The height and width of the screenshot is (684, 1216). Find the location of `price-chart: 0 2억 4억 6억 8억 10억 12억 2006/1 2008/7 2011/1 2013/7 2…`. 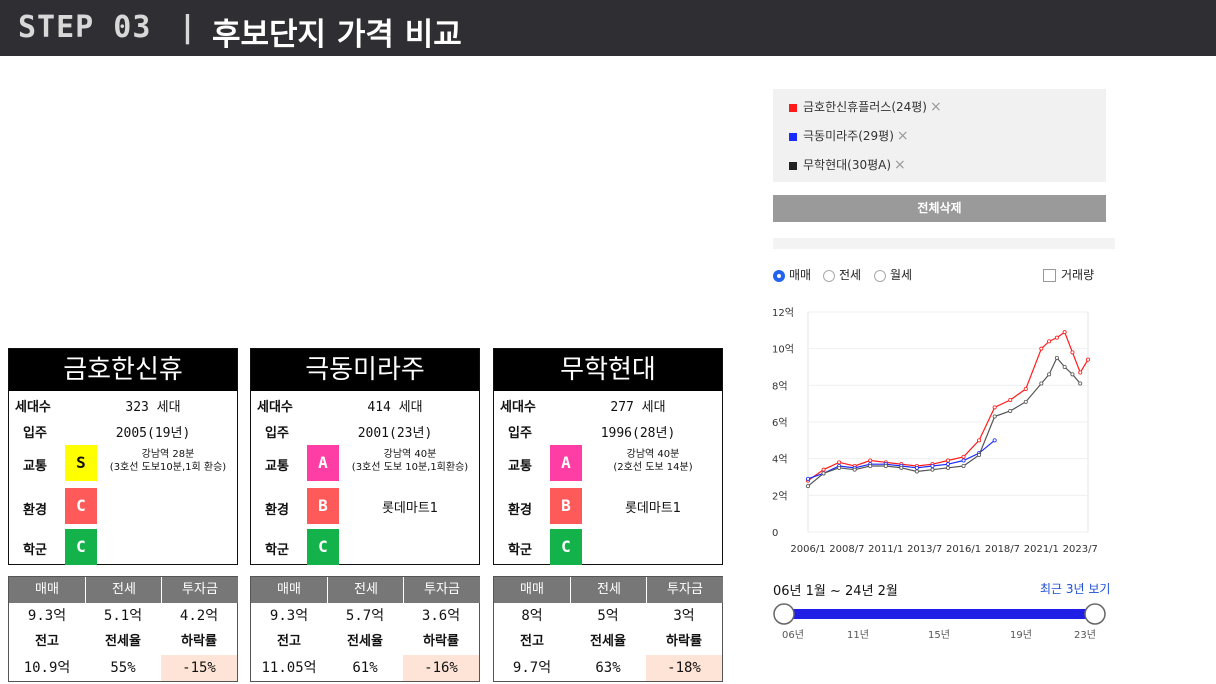

price-chart: 0 2억 4억 6억 8억 10억 12억 2006/1 2008/7 2011/1 2013/7 2… is located at coordinates (935, 431).